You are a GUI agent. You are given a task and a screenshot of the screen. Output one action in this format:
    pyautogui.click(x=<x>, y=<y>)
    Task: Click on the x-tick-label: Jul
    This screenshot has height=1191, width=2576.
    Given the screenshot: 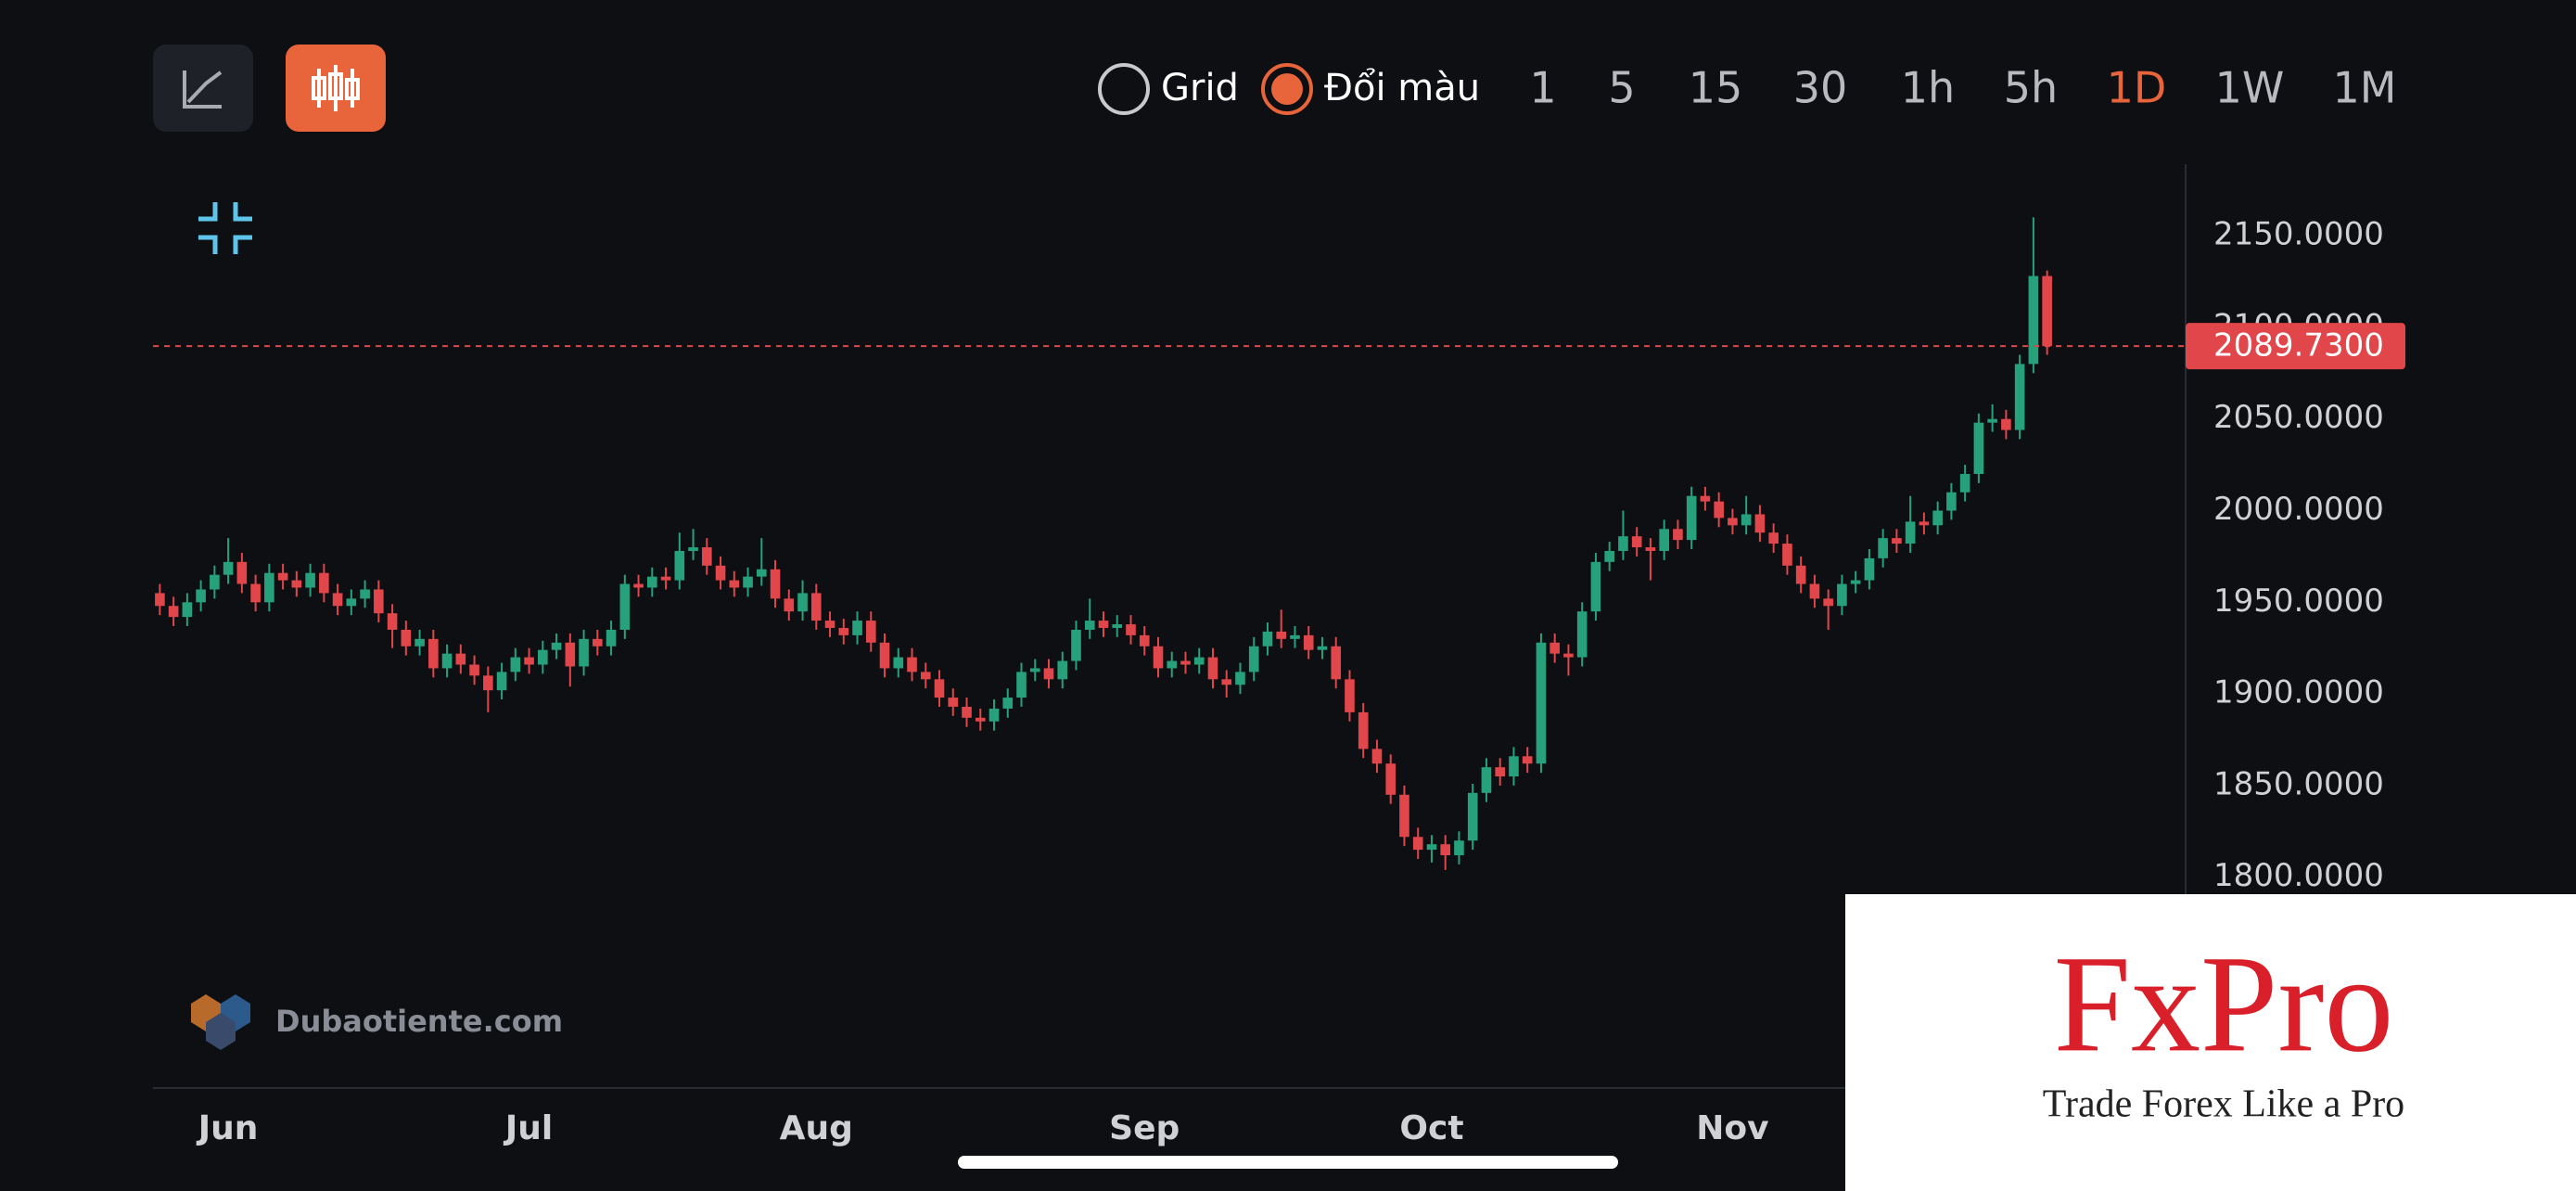 What is the action you would take?
    pyautogui.click(x=528, y=1128)
    